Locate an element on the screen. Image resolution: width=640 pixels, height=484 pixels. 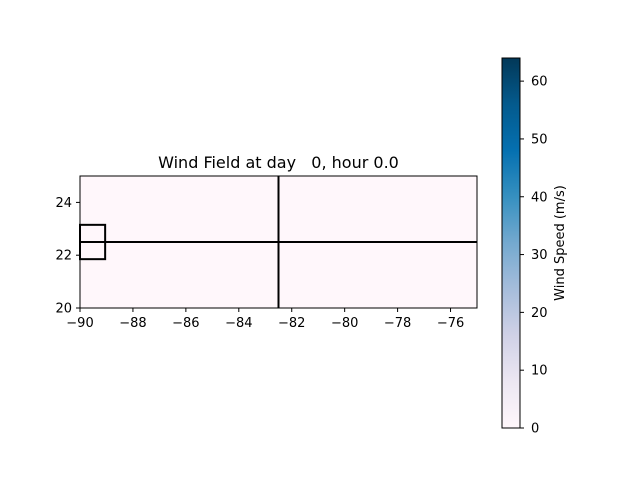
colorbar-tick-label: 60 is located at coordinates (539, 82).